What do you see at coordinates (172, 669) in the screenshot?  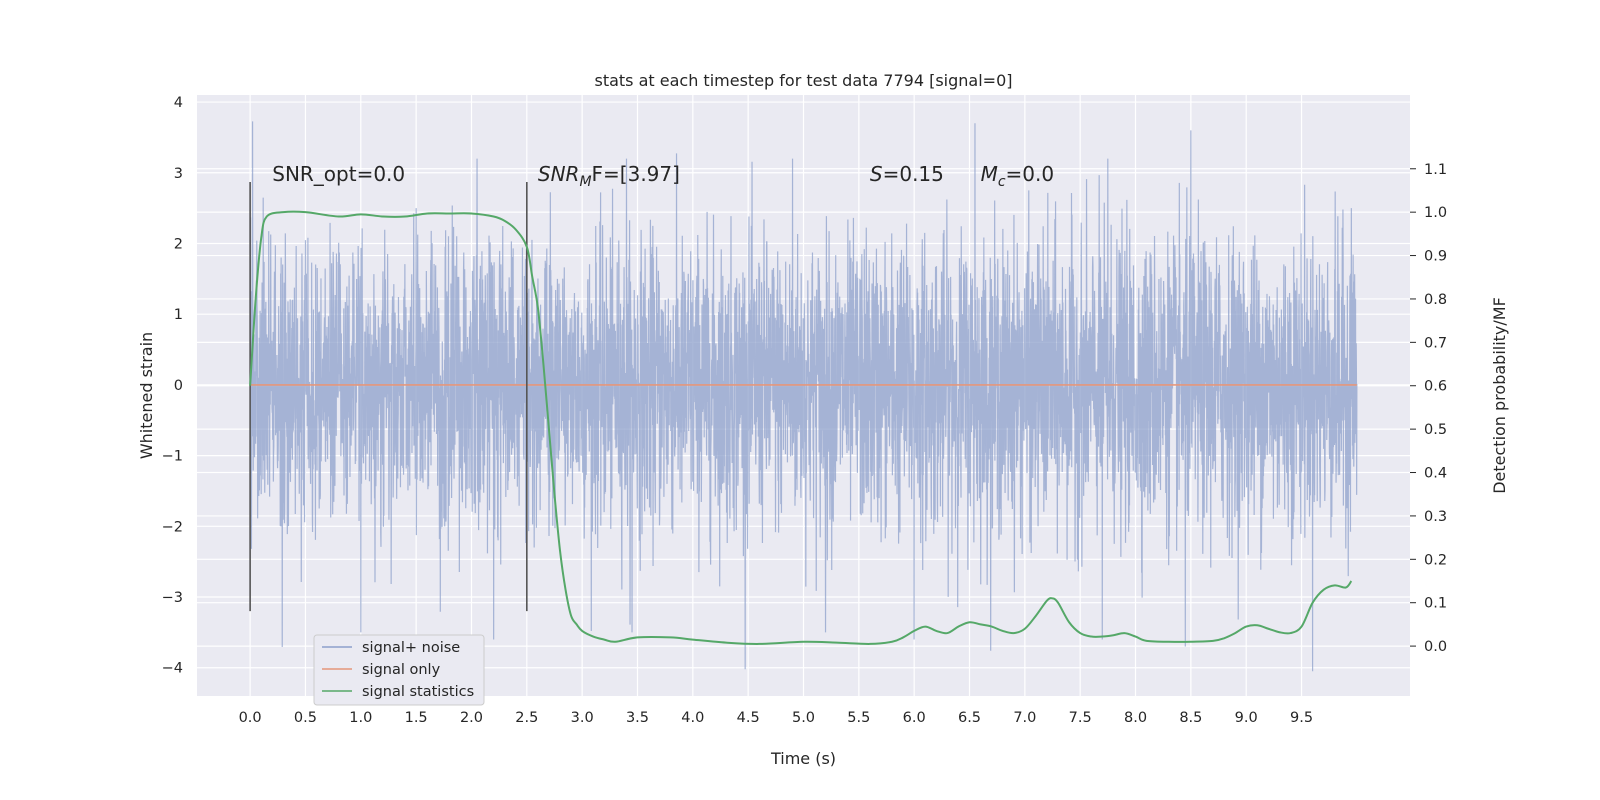 I see `y-tick-label: −4` at bounding box center [172, 669].